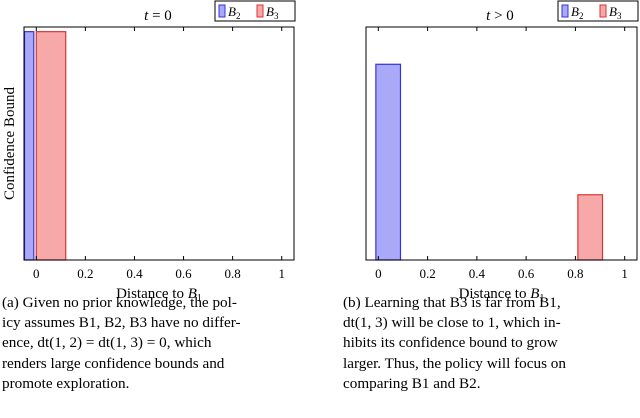 The image size is (640, 418). I want to click on caption-b-line: comparing B1 and B2., so click(412, 383).